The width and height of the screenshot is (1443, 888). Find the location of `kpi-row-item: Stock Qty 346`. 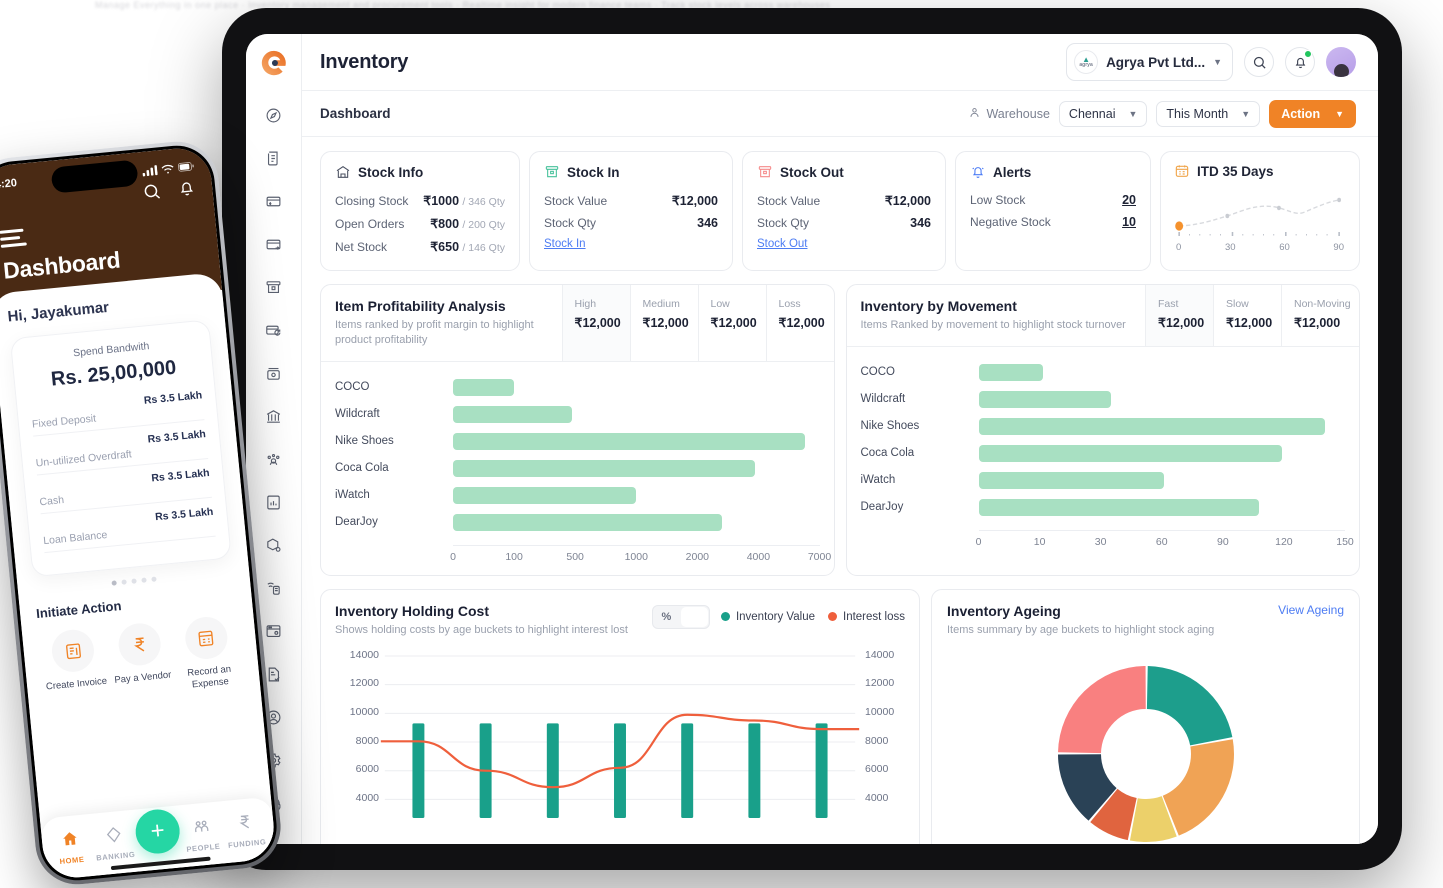

kpi-row-item: Stock Qty 346 is located at coordinates (844, 223).